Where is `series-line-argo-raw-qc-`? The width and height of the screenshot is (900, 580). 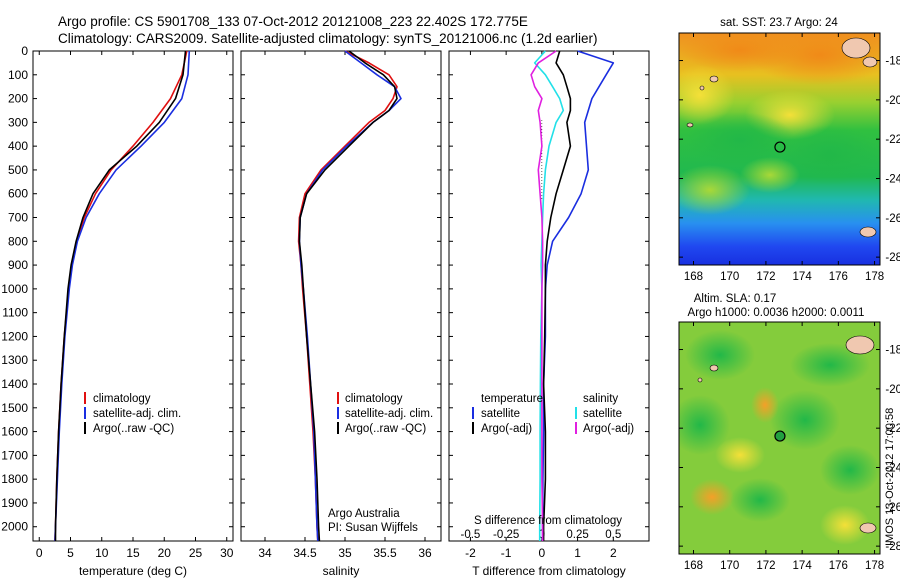 series-line-argo-raw-qc- is located at coordinates (120, 295).